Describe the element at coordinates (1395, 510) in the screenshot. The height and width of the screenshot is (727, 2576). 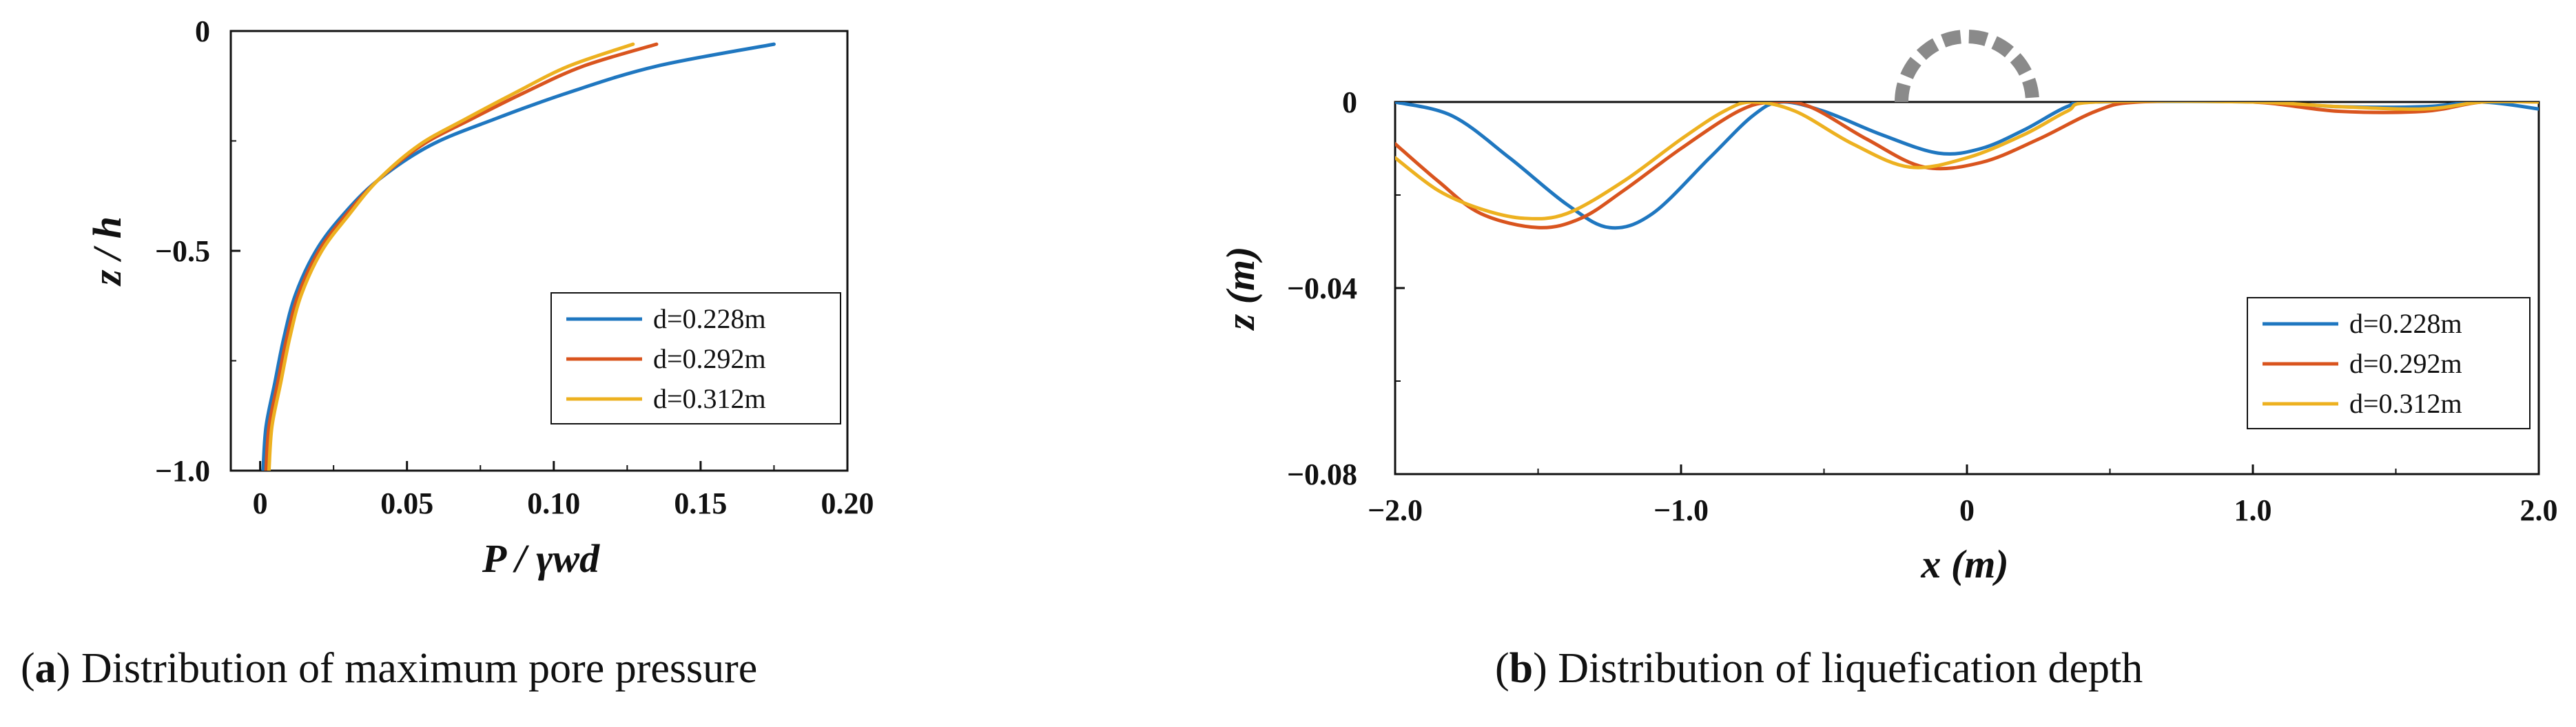
I see `x-tick-label: −2.0` at that location.